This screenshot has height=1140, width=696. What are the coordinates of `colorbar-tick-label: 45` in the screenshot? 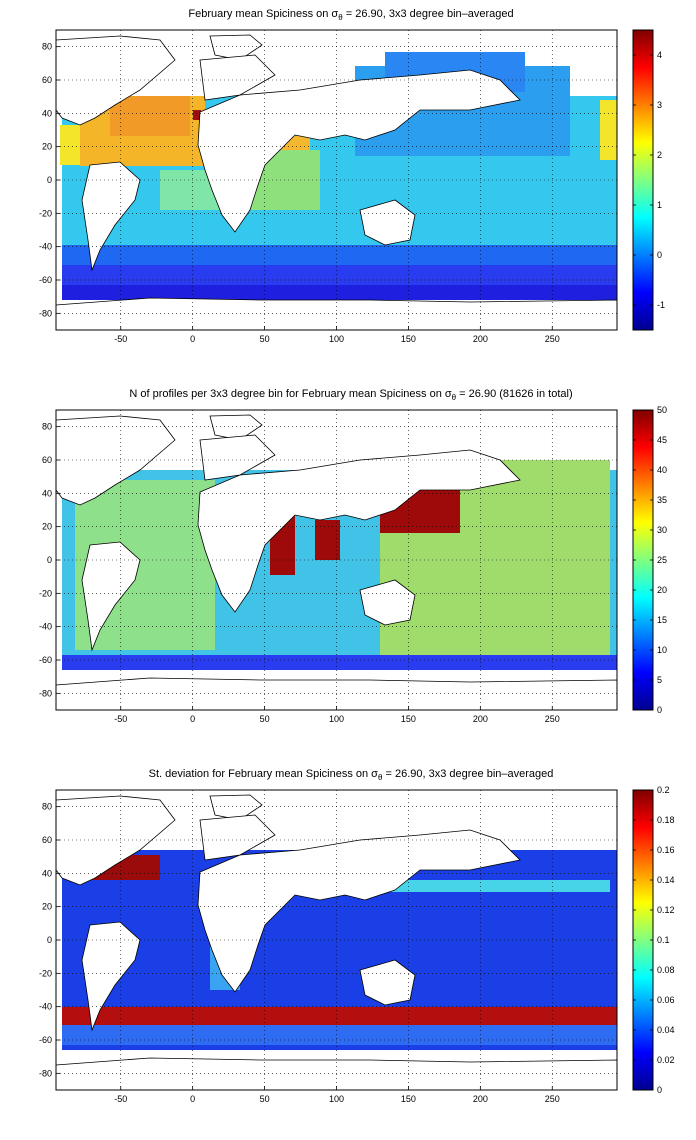 It's located at (662, 440).